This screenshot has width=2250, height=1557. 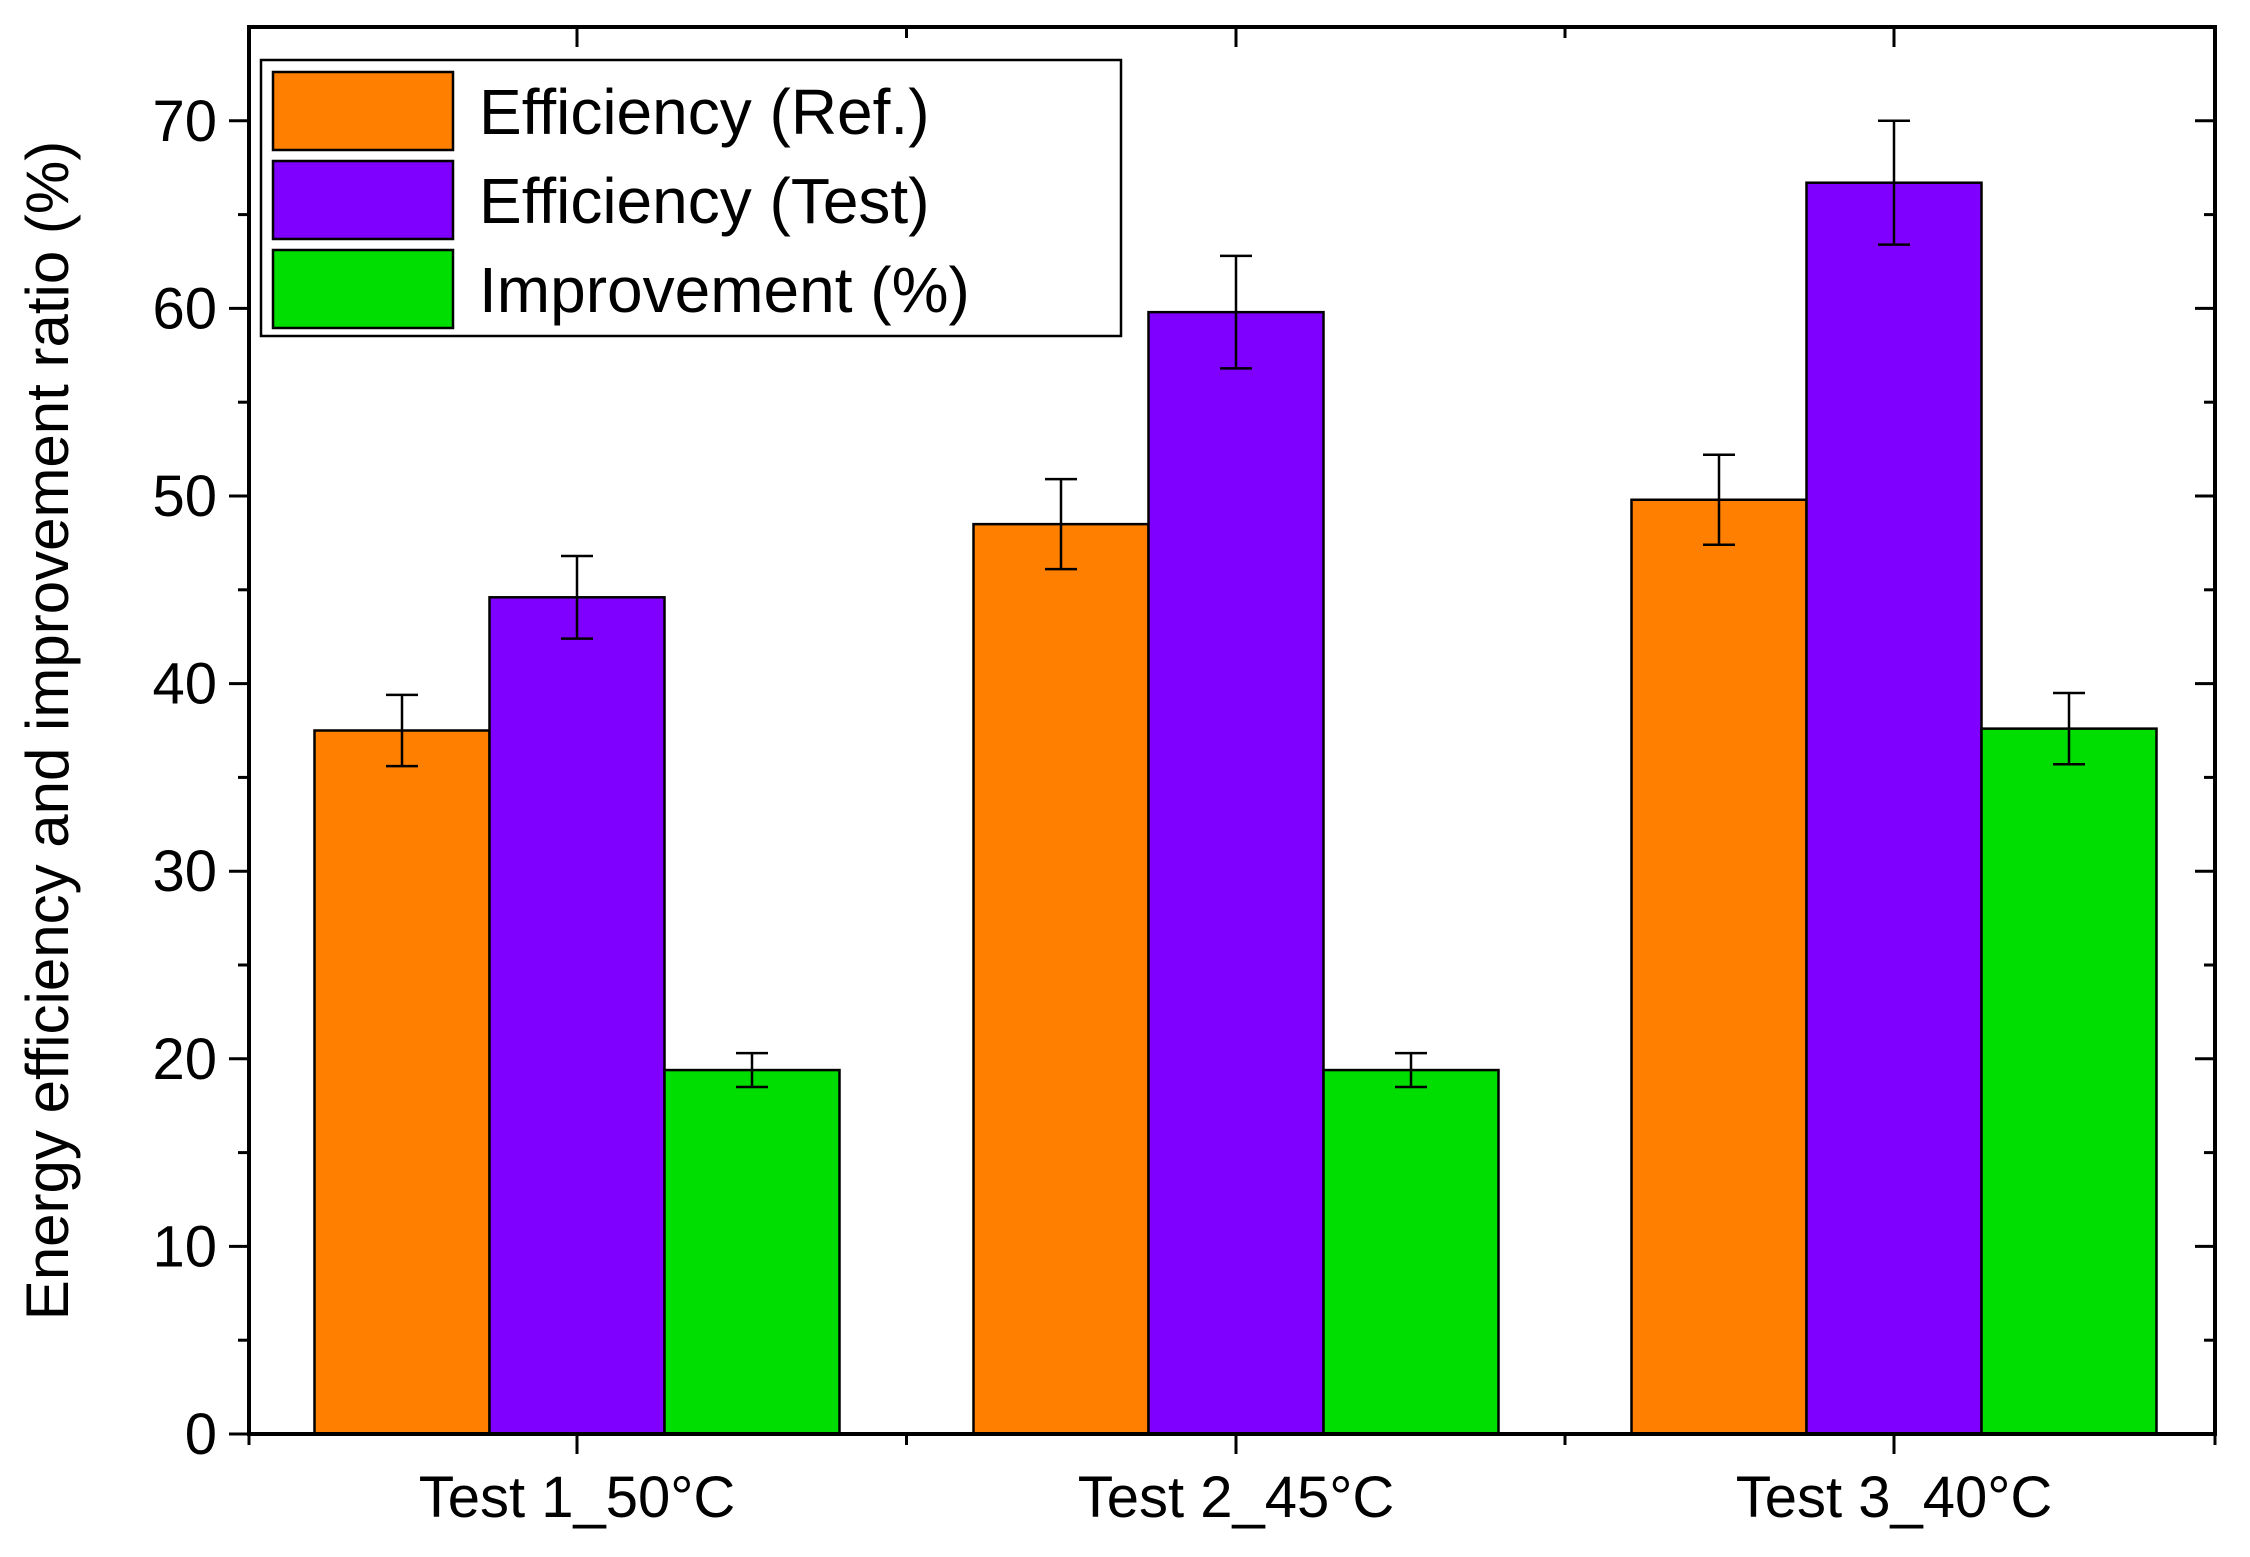 I want to click on legend-item-1: Efficiency (Ref.), so click(x=600, y=111).